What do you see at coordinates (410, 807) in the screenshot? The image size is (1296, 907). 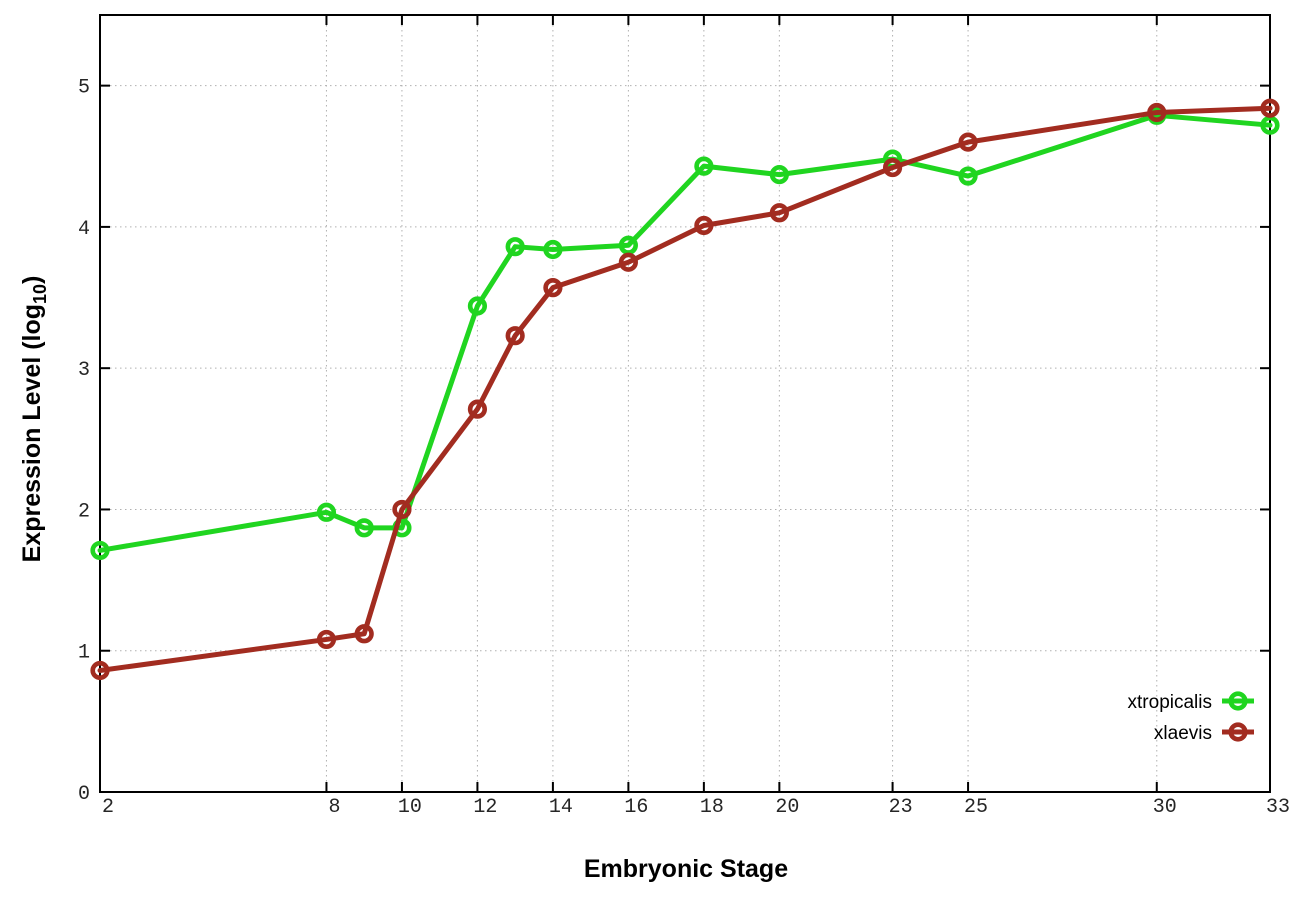 I see `x-tick-label: 10` at bounding box center [410, 807].